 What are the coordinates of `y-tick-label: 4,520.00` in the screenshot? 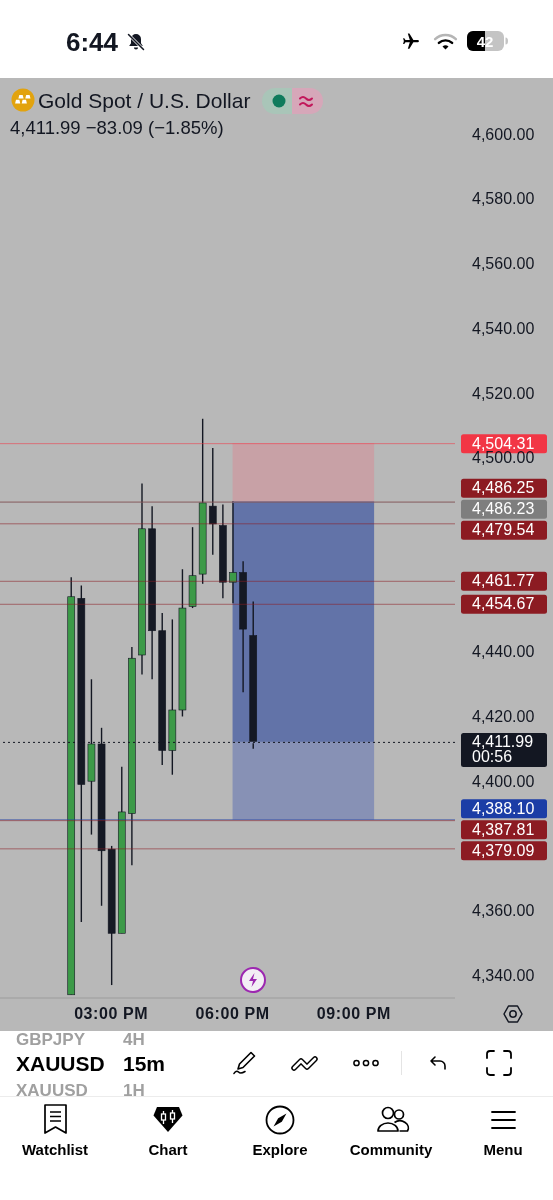 It's located at (503, 393).